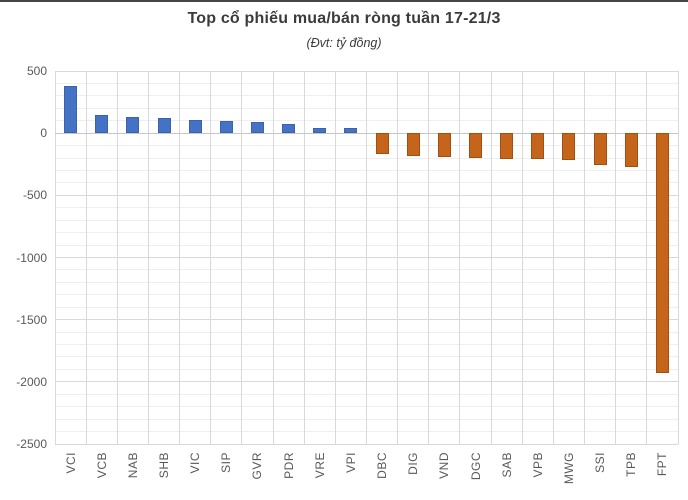  I want to click on y-tick-label: -1000, so click(31, 257).